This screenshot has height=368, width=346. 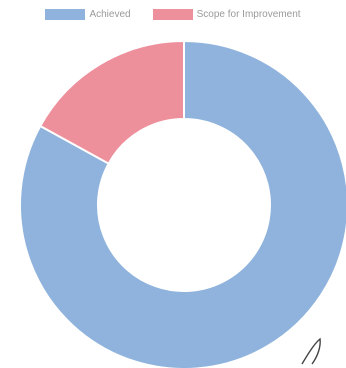 What do you see at coordinates (248, 14) in the screenshot?
I see `legend-label-scope-for-improvement: Scope for Improvement` at bounding box center [248, 14].